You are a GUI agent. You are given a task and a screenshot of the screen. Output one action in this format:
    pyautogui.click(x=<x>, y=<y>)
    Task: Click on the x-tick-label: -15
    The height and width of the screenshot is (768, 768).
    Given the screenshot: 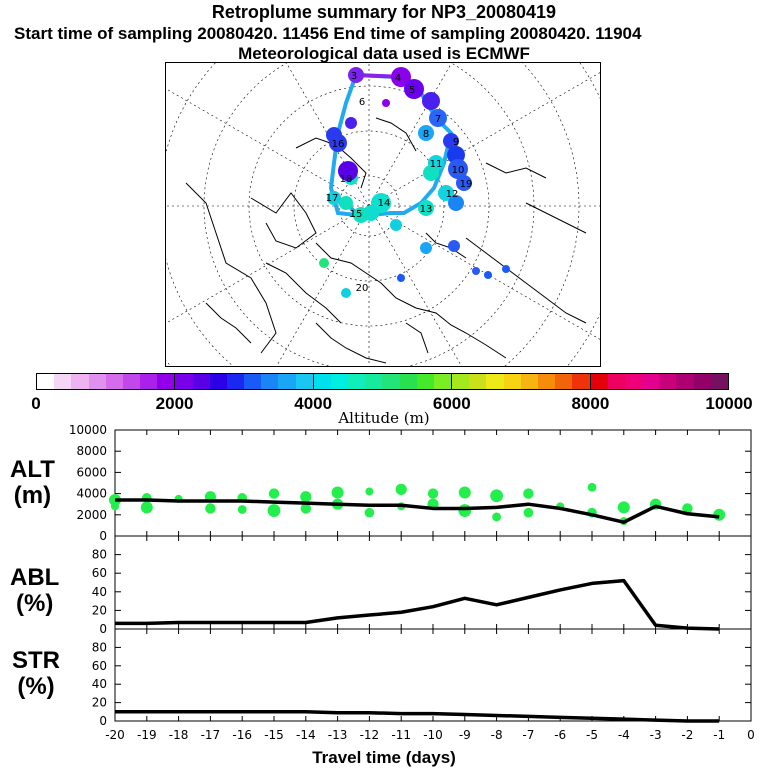 What is the action you would take?
    pyautogui.click(x=274, y=735)
    